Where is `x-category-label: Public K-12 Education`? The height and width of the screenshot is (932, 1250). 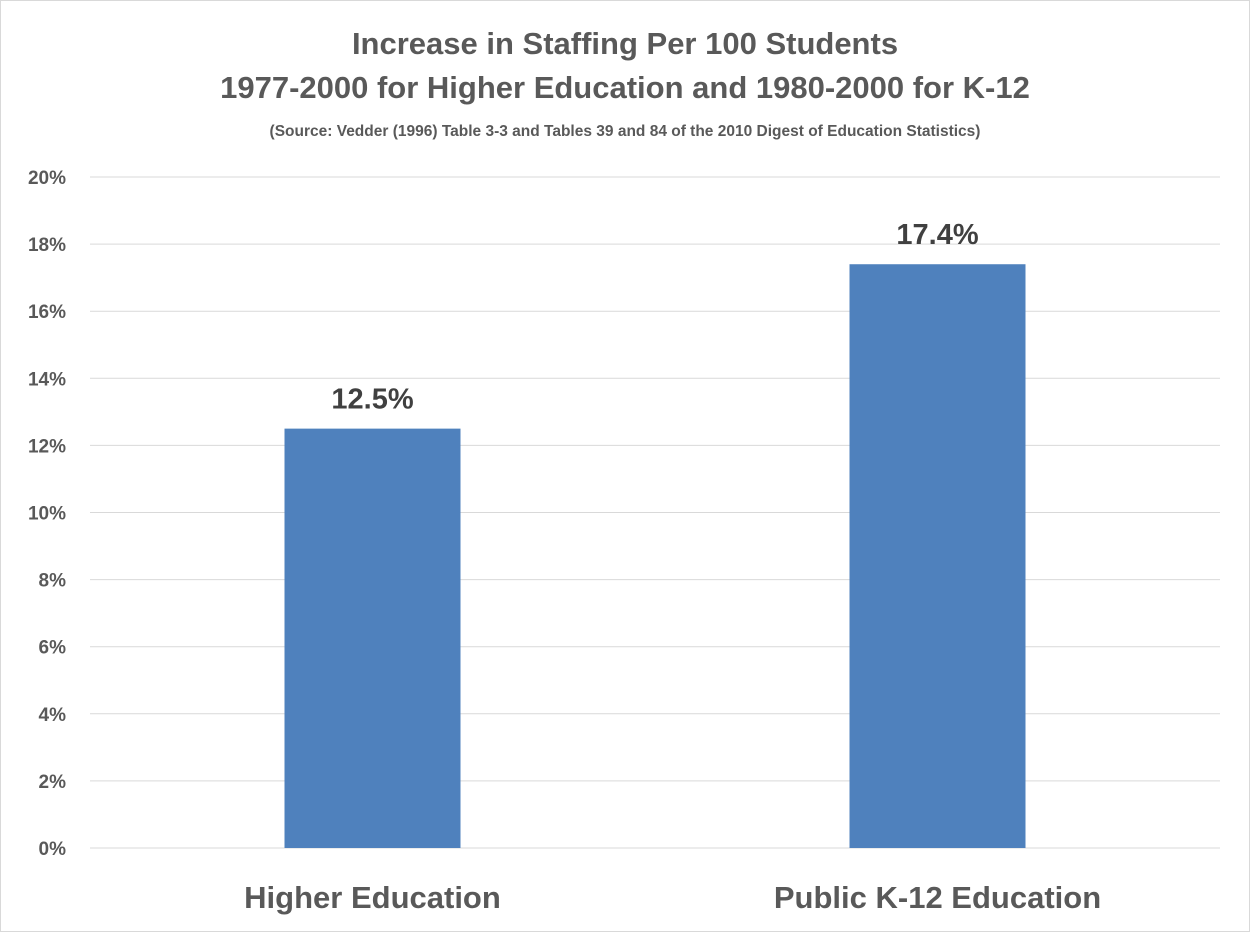 x-category-label: Public K-12 Education is located at coordinates (937, 897).